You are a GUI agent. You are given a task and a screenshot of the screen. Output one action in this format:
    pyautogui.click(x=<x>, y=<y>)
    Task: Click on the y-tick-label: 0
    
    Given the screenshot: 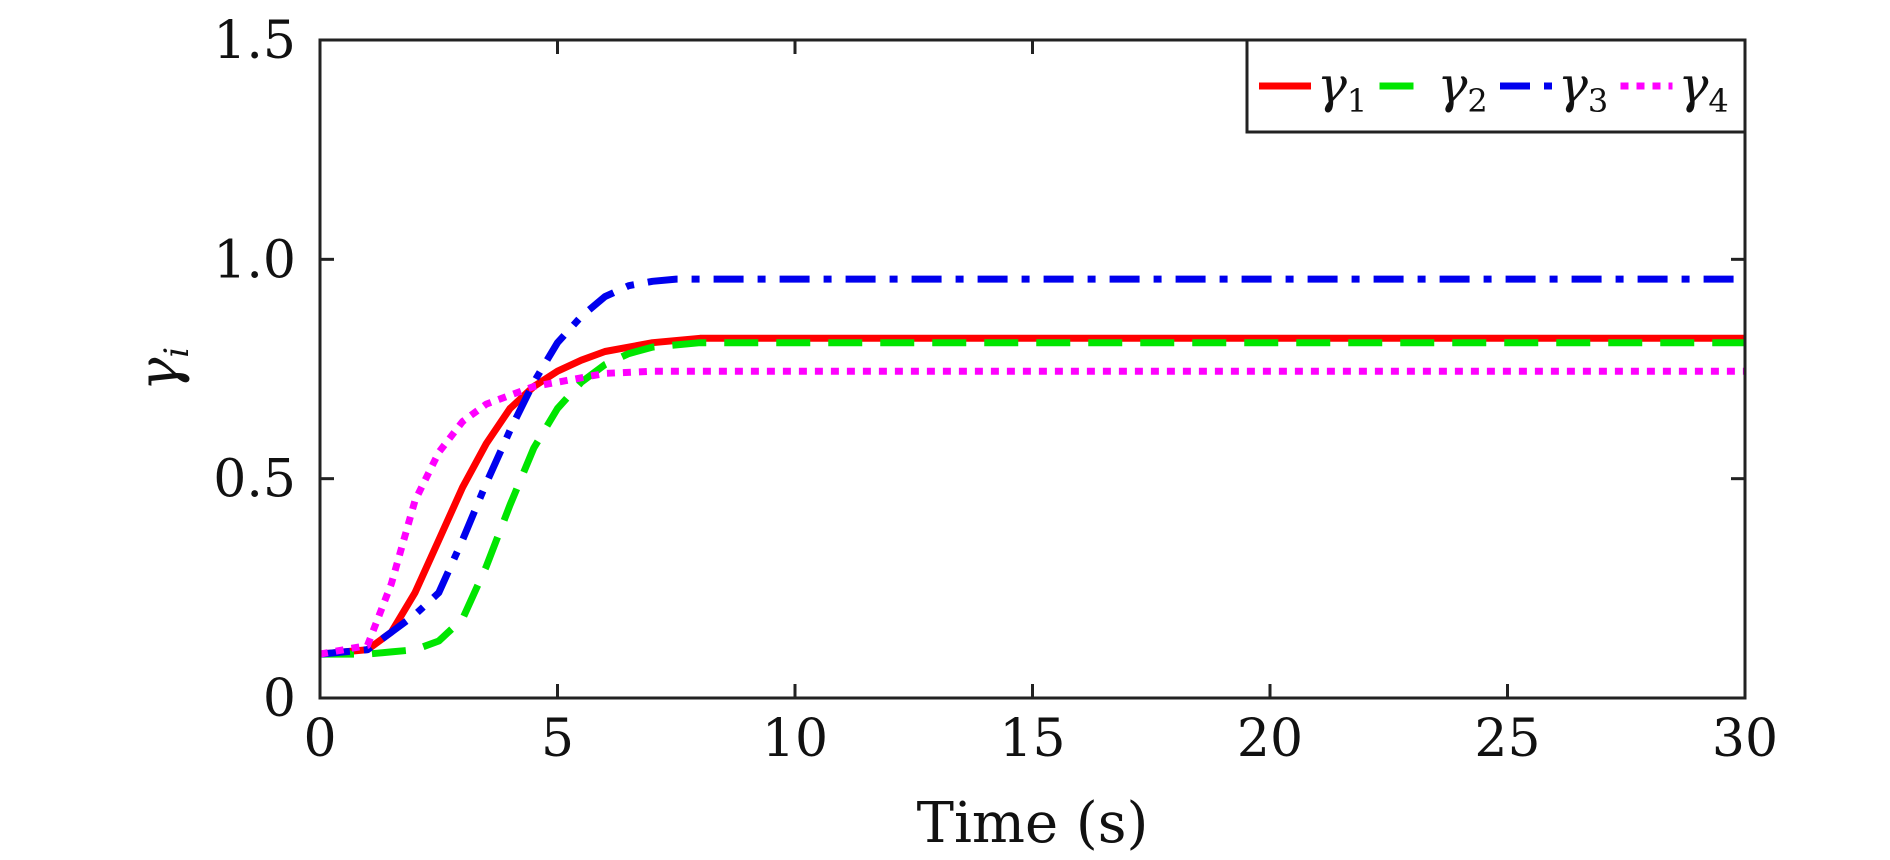 What is the action you would take?
    pyautogui.click(x=279, y=699)
    